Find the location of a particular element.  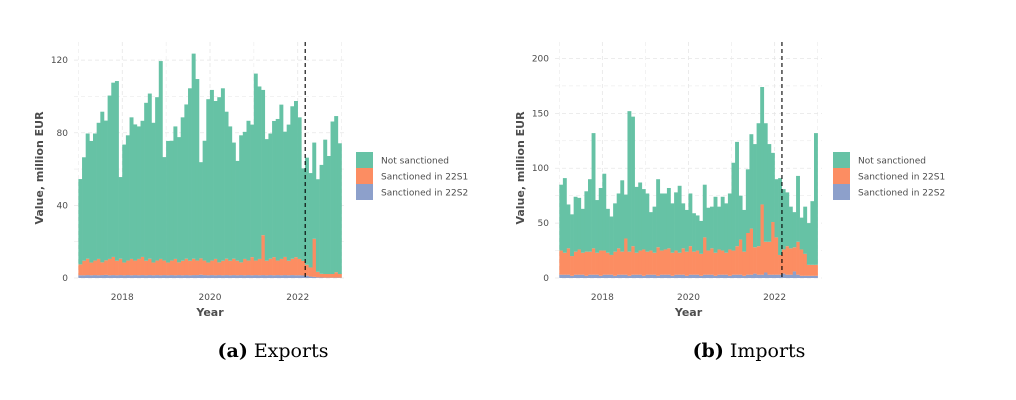

series-sanctioned-in-22s2 is located at coordinates (210, 276).